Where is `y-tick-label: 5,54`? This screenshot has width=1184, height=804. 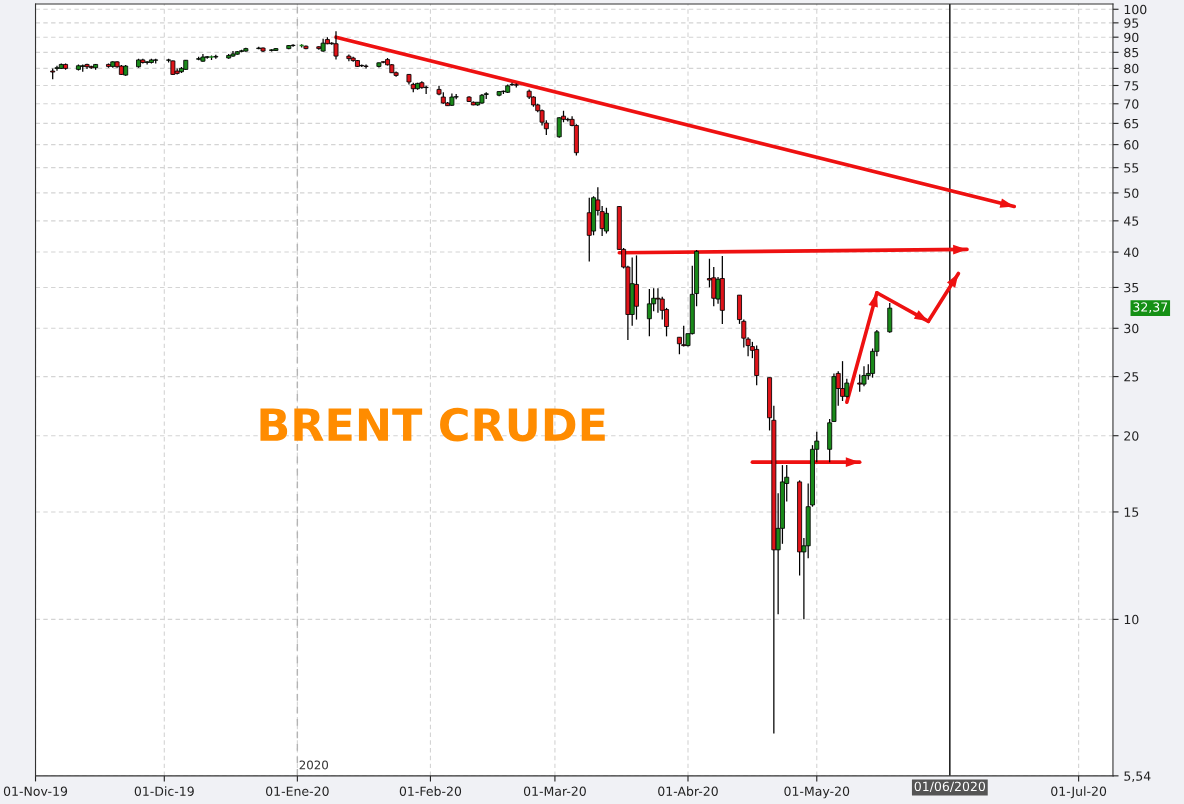
y-tick-label: 5,54 is located at coordinates (1137, 777).